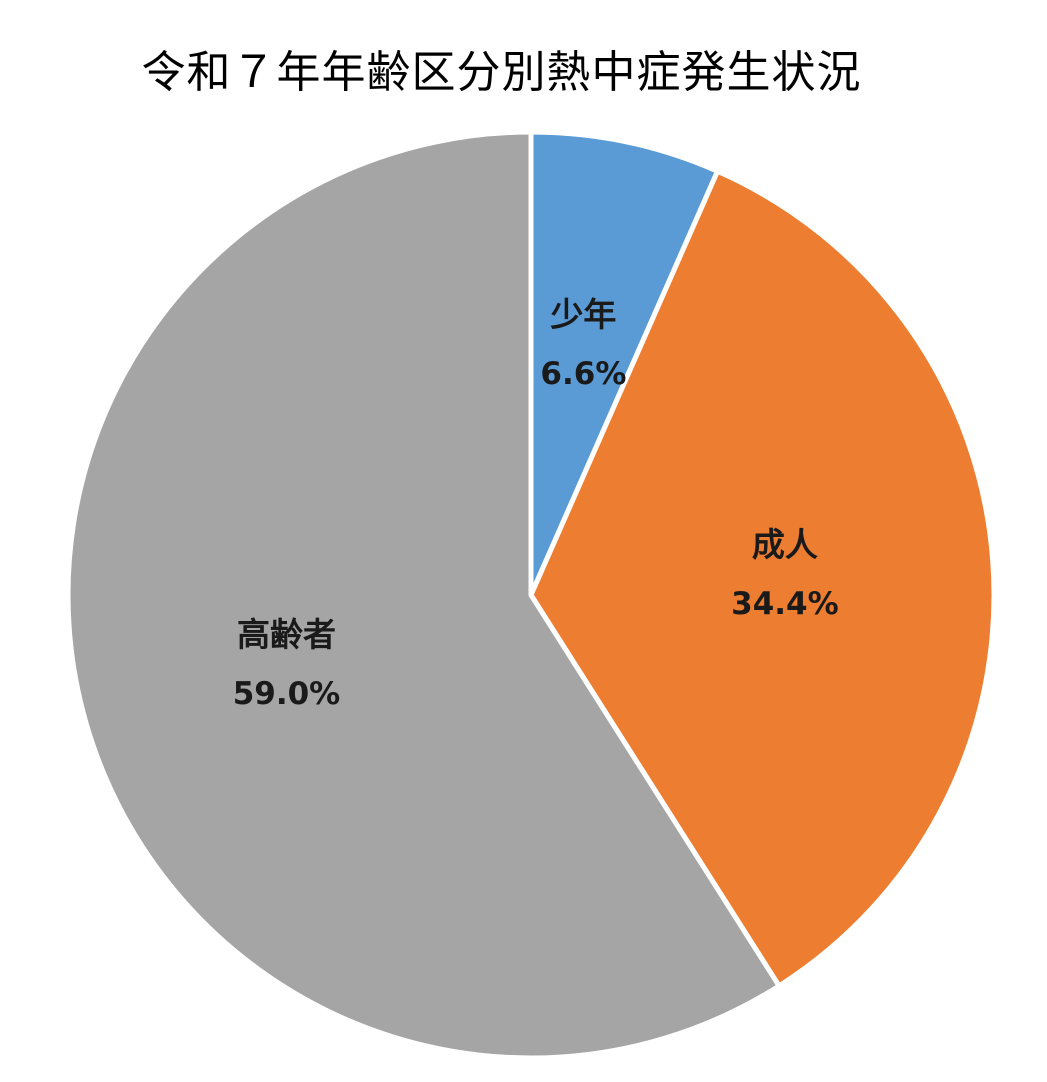  I want to click on slice-category-label: 高齢者, so click(286, 634).